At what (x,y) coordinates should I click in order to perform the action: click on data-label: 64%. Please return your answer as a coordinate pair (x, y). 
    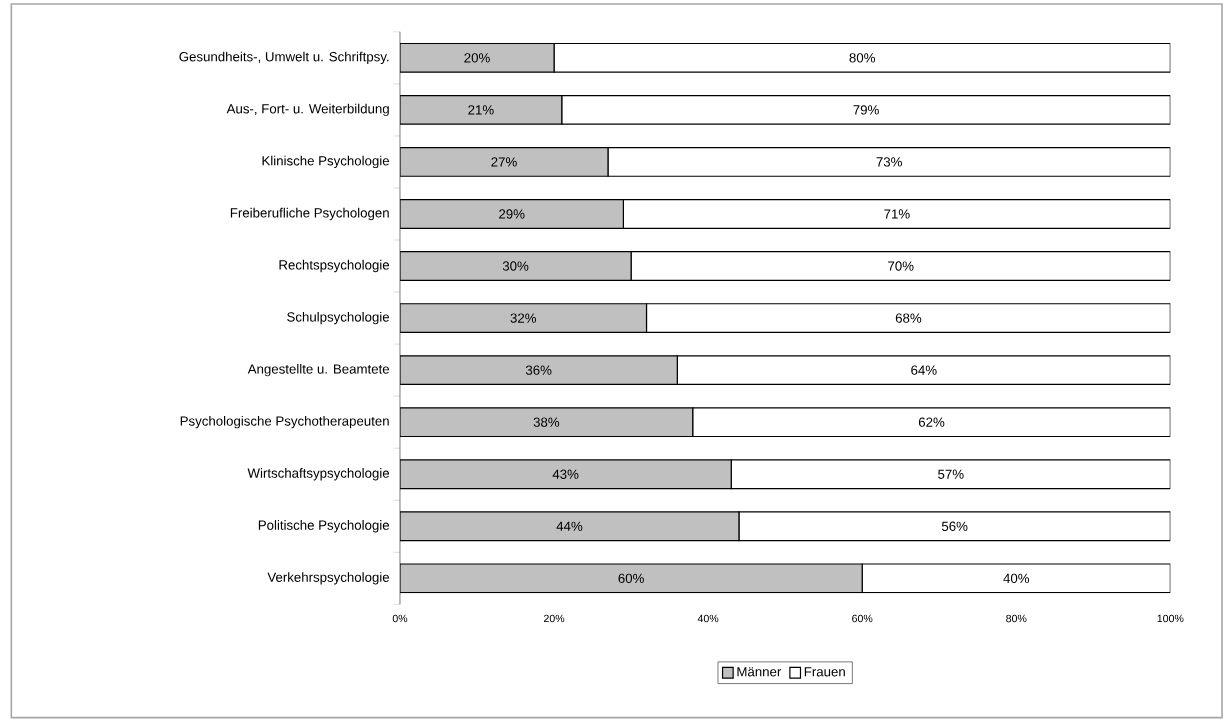
    Looking at the image, I should click on (924, 370).